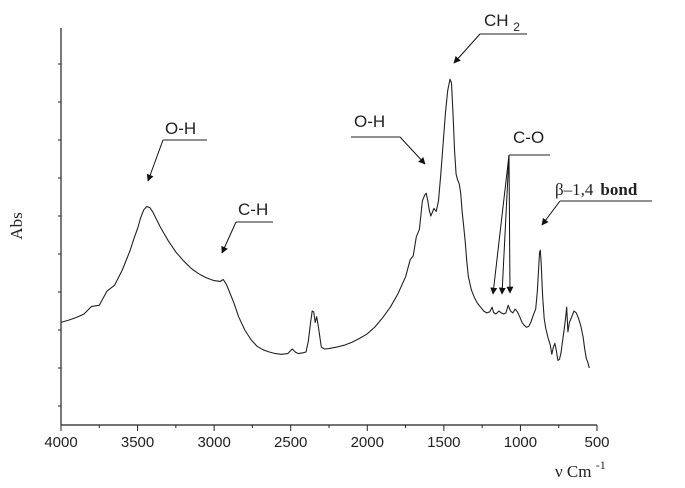 Image resolution: width=685 pixels, height=488 pixels. What do you see at coordinates (290, 442) in the screenshot?
I see `x-tick-label-2500: 2500` at bounding box center [290, 442].